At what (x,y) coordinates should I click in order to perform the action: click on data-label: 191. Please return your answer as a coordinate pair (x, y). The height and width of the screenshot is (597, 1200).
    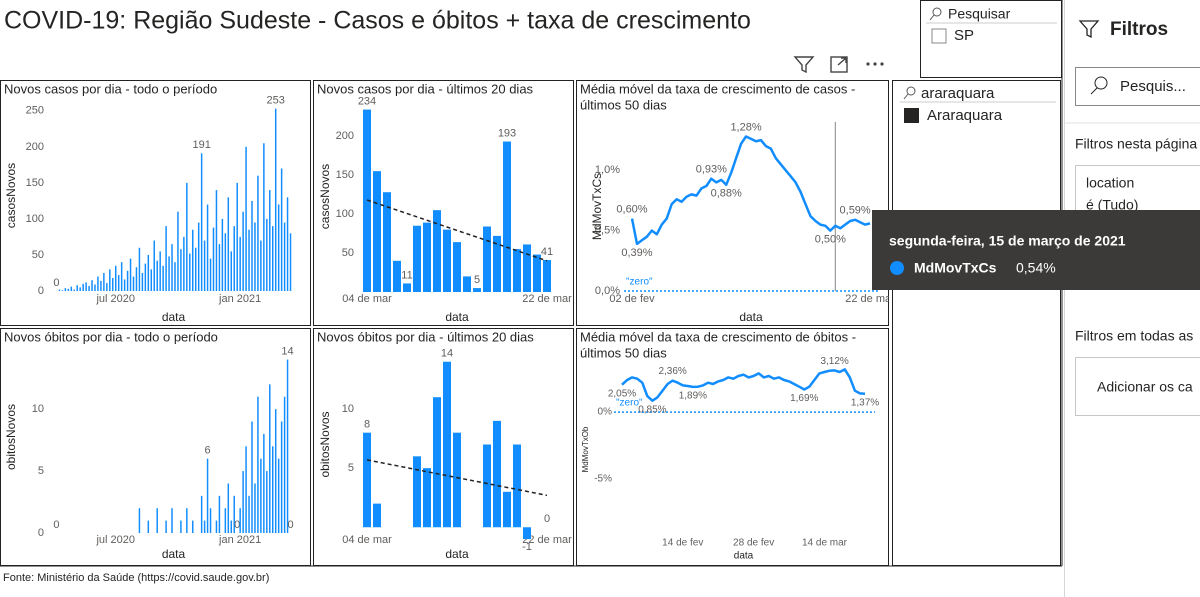
    Looking at the image, I should click on (201, 145).